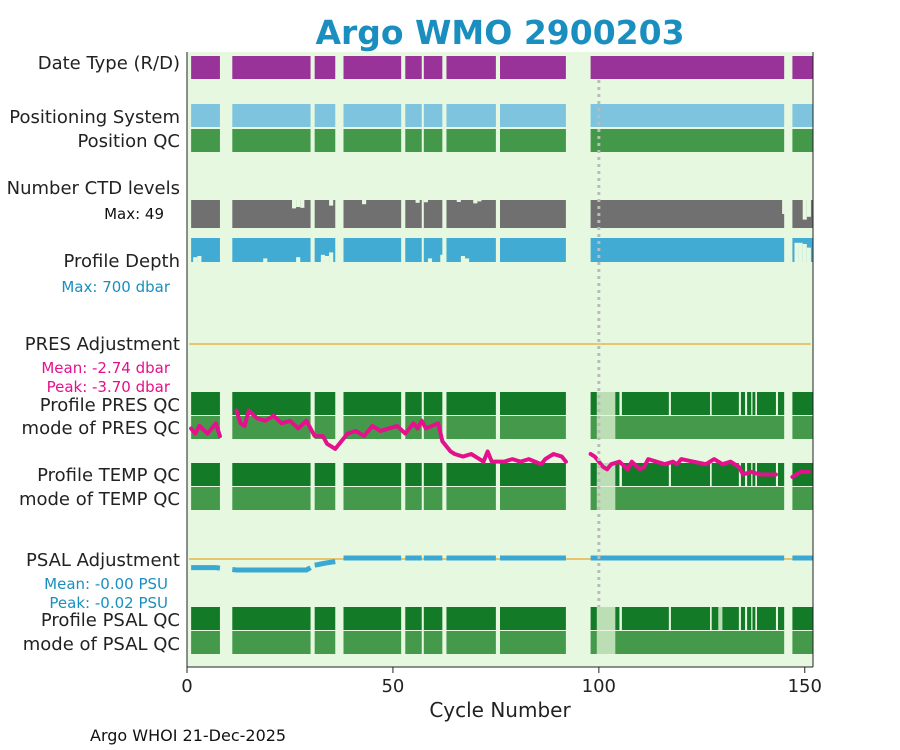 Image resolution: width=900 pixels, height=750 pixels. Describe the element at coordinates (93, 188) in the screenshot. I see `label-ctd-levels: Number CTD levels` at that location.